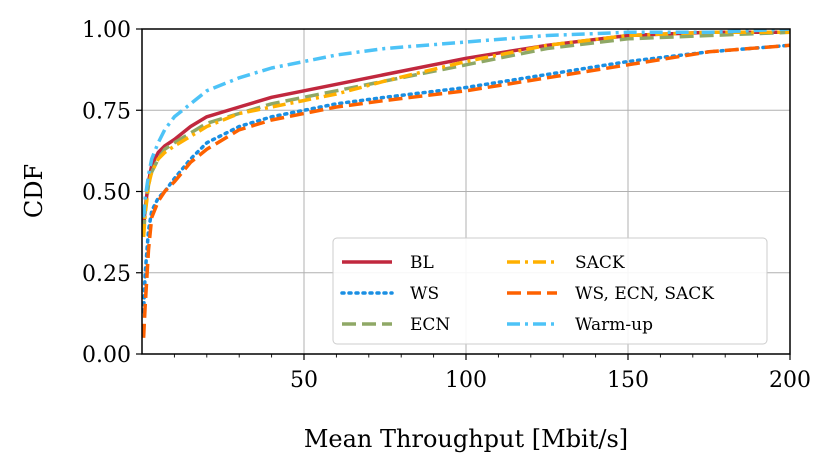 This screenshot has width=830, height=474. What do you see at coordinates (644, 294) in the screenshot?
I see `legend-label-4: WS, ECN, SACK` at bounding box center [644, 294].